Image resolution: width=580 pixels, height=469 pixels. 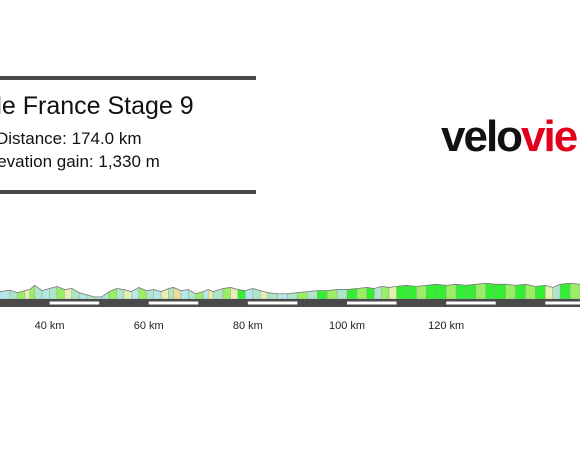 What do you see at coordinates (128, 78) in the screenshot?
I see `header-rule-top` at bounding box center [128, 78].